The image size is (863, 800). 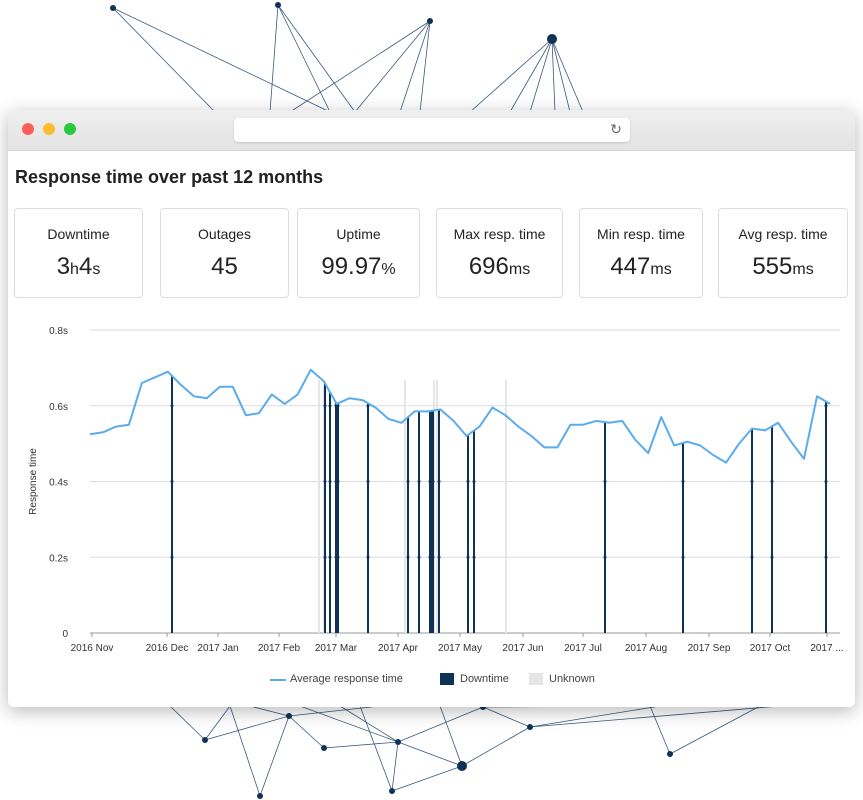 I want to click on stat-value: 3h4s, so click(x=78, y=266).